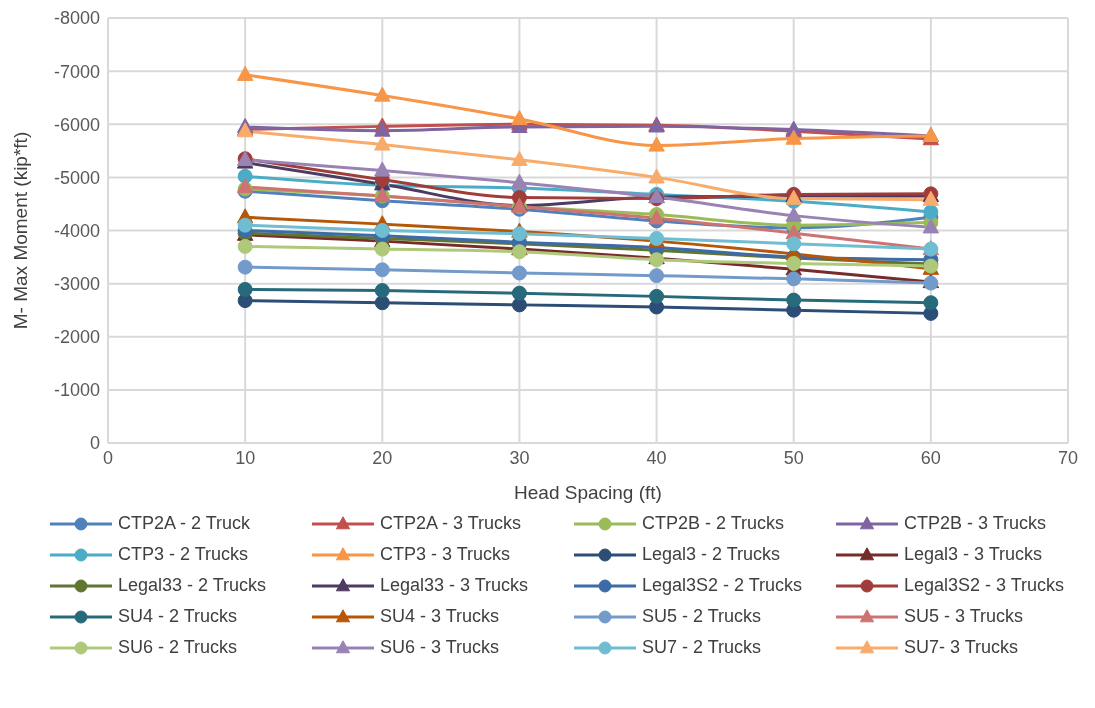 This screenshot has height=708, width=1095. What do you see at coordinates (178, 647) in the screenshot?
I see `legend-label: SU6 - 2 Trucks` at bounding box center [178, 647].